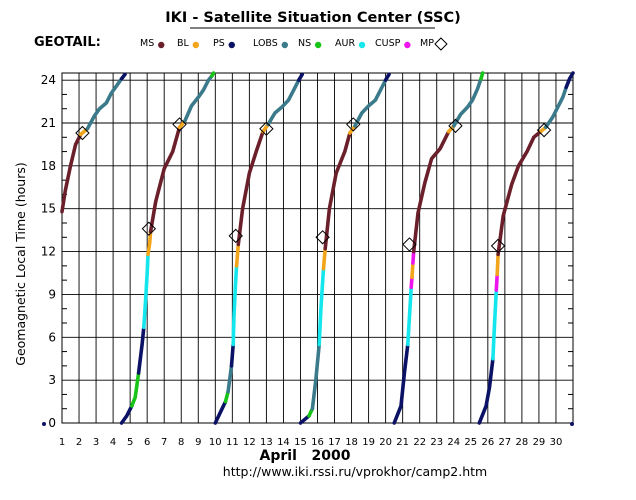 This screenshot has width=636, height=500. Describe the element at coordinates (44, 424) in the screenshot. I see `corner-marker-left` at that location.